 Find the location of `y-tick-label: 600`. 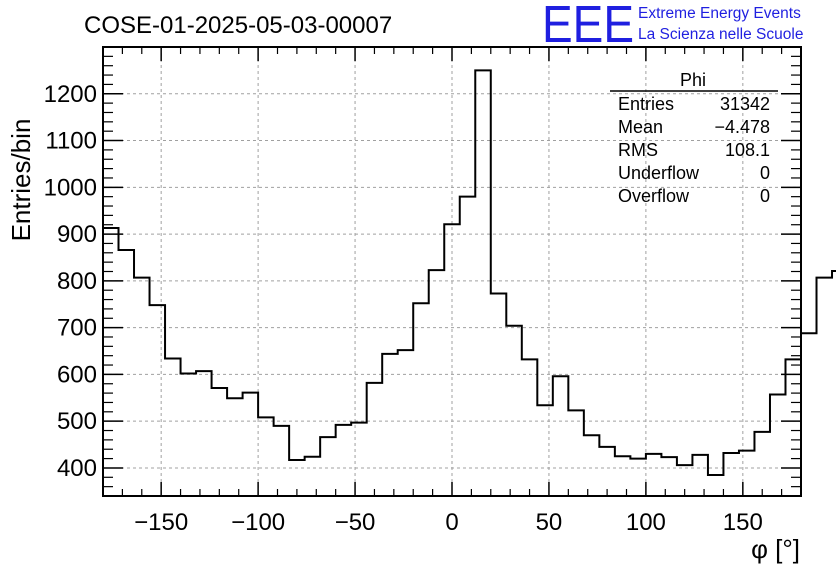

y-tick-label: 600 is located at coordinates (77, 374).